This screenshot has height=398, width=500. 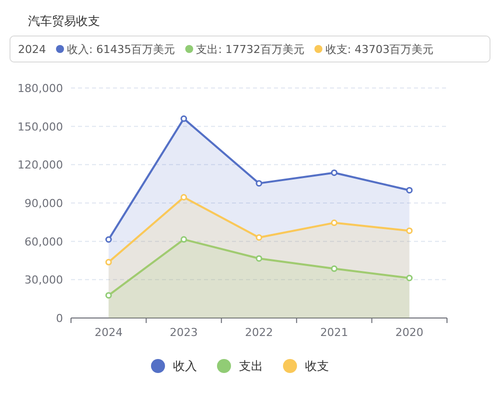 What do you see at coordinates (121, 49) in the screenshot?
I see `text: 收入: 61435百万美元` at bounding box center [121, 49].